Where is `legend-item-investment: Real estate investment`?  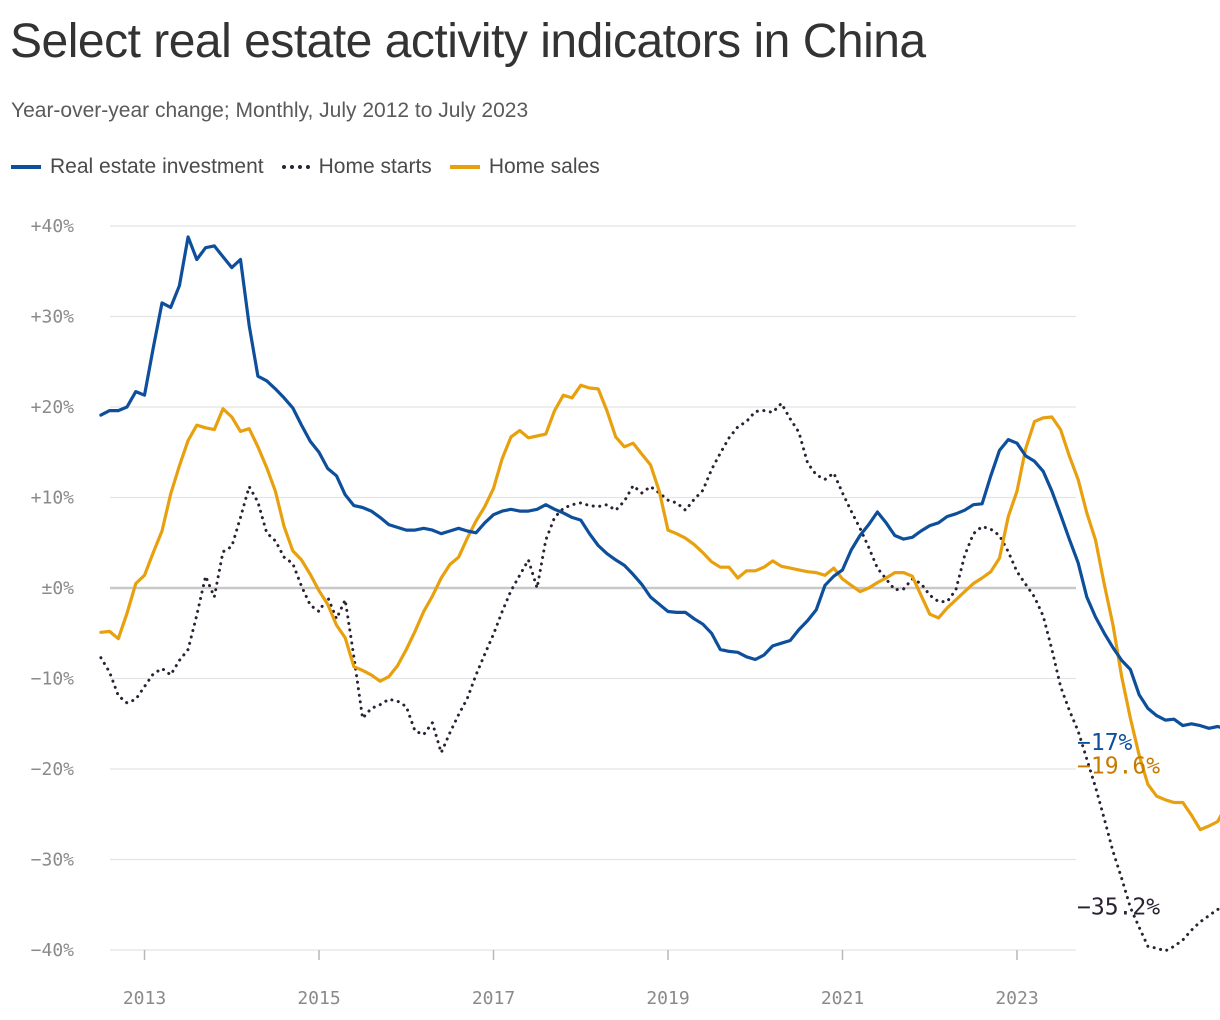
legend-item-investment: Real estate investment is located at coordinates (137, 167).